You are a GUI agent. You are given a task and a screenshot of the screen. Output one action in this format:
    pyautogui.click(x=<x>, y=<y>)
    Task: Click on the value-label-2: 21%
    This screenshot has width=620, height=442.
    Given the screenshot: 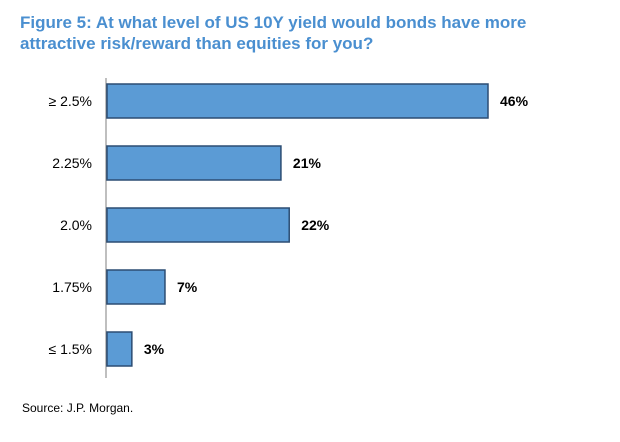 What is the action you would take?
    pyautogui.click(x=307, y=163)
    